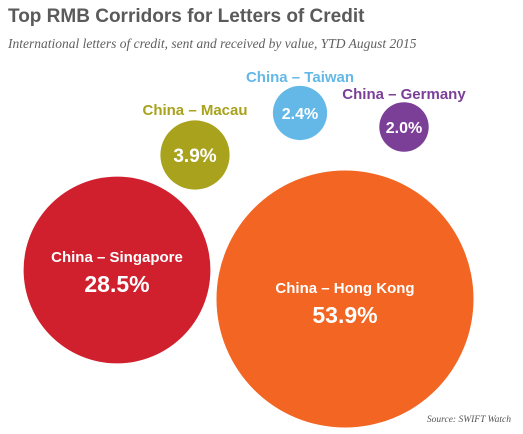 Image resolution: width=523 pixels, height=434 pixels. I want to click on bubble-macau, so click(195, 155).